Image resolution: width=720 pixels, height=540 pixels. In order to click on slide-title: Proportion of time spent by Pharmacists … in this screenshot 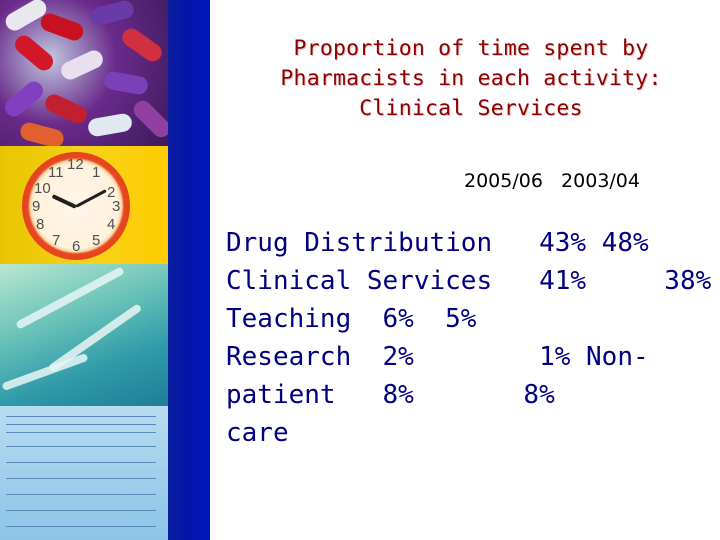, I will do `click(471, 79)`.